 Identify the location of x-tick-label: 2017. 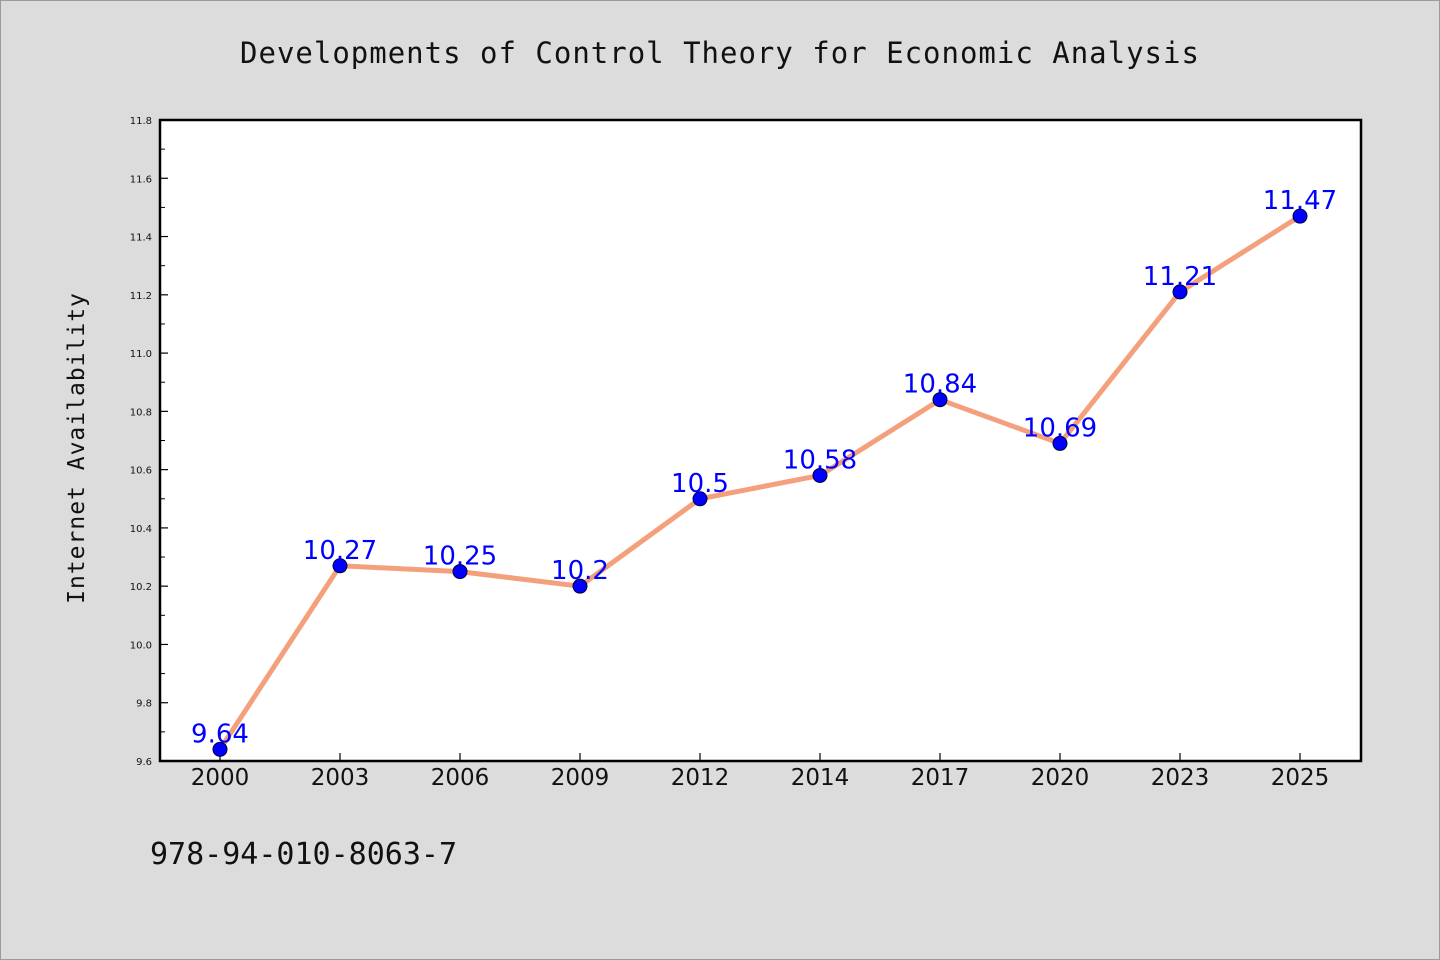
(940, 778).